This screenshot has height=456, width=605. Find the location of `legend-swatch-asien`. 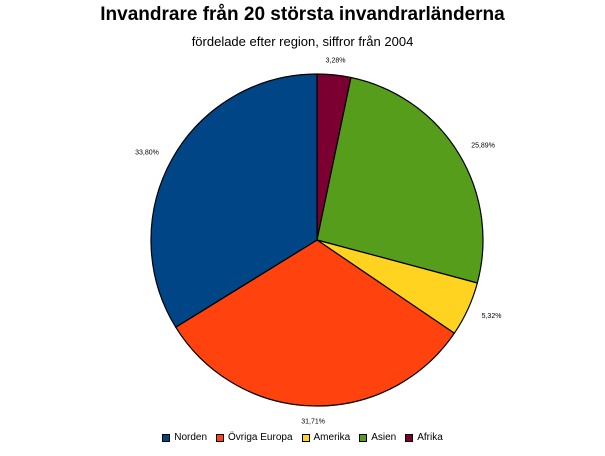

legend-swatch-asien is located at coordinates (363, 437).